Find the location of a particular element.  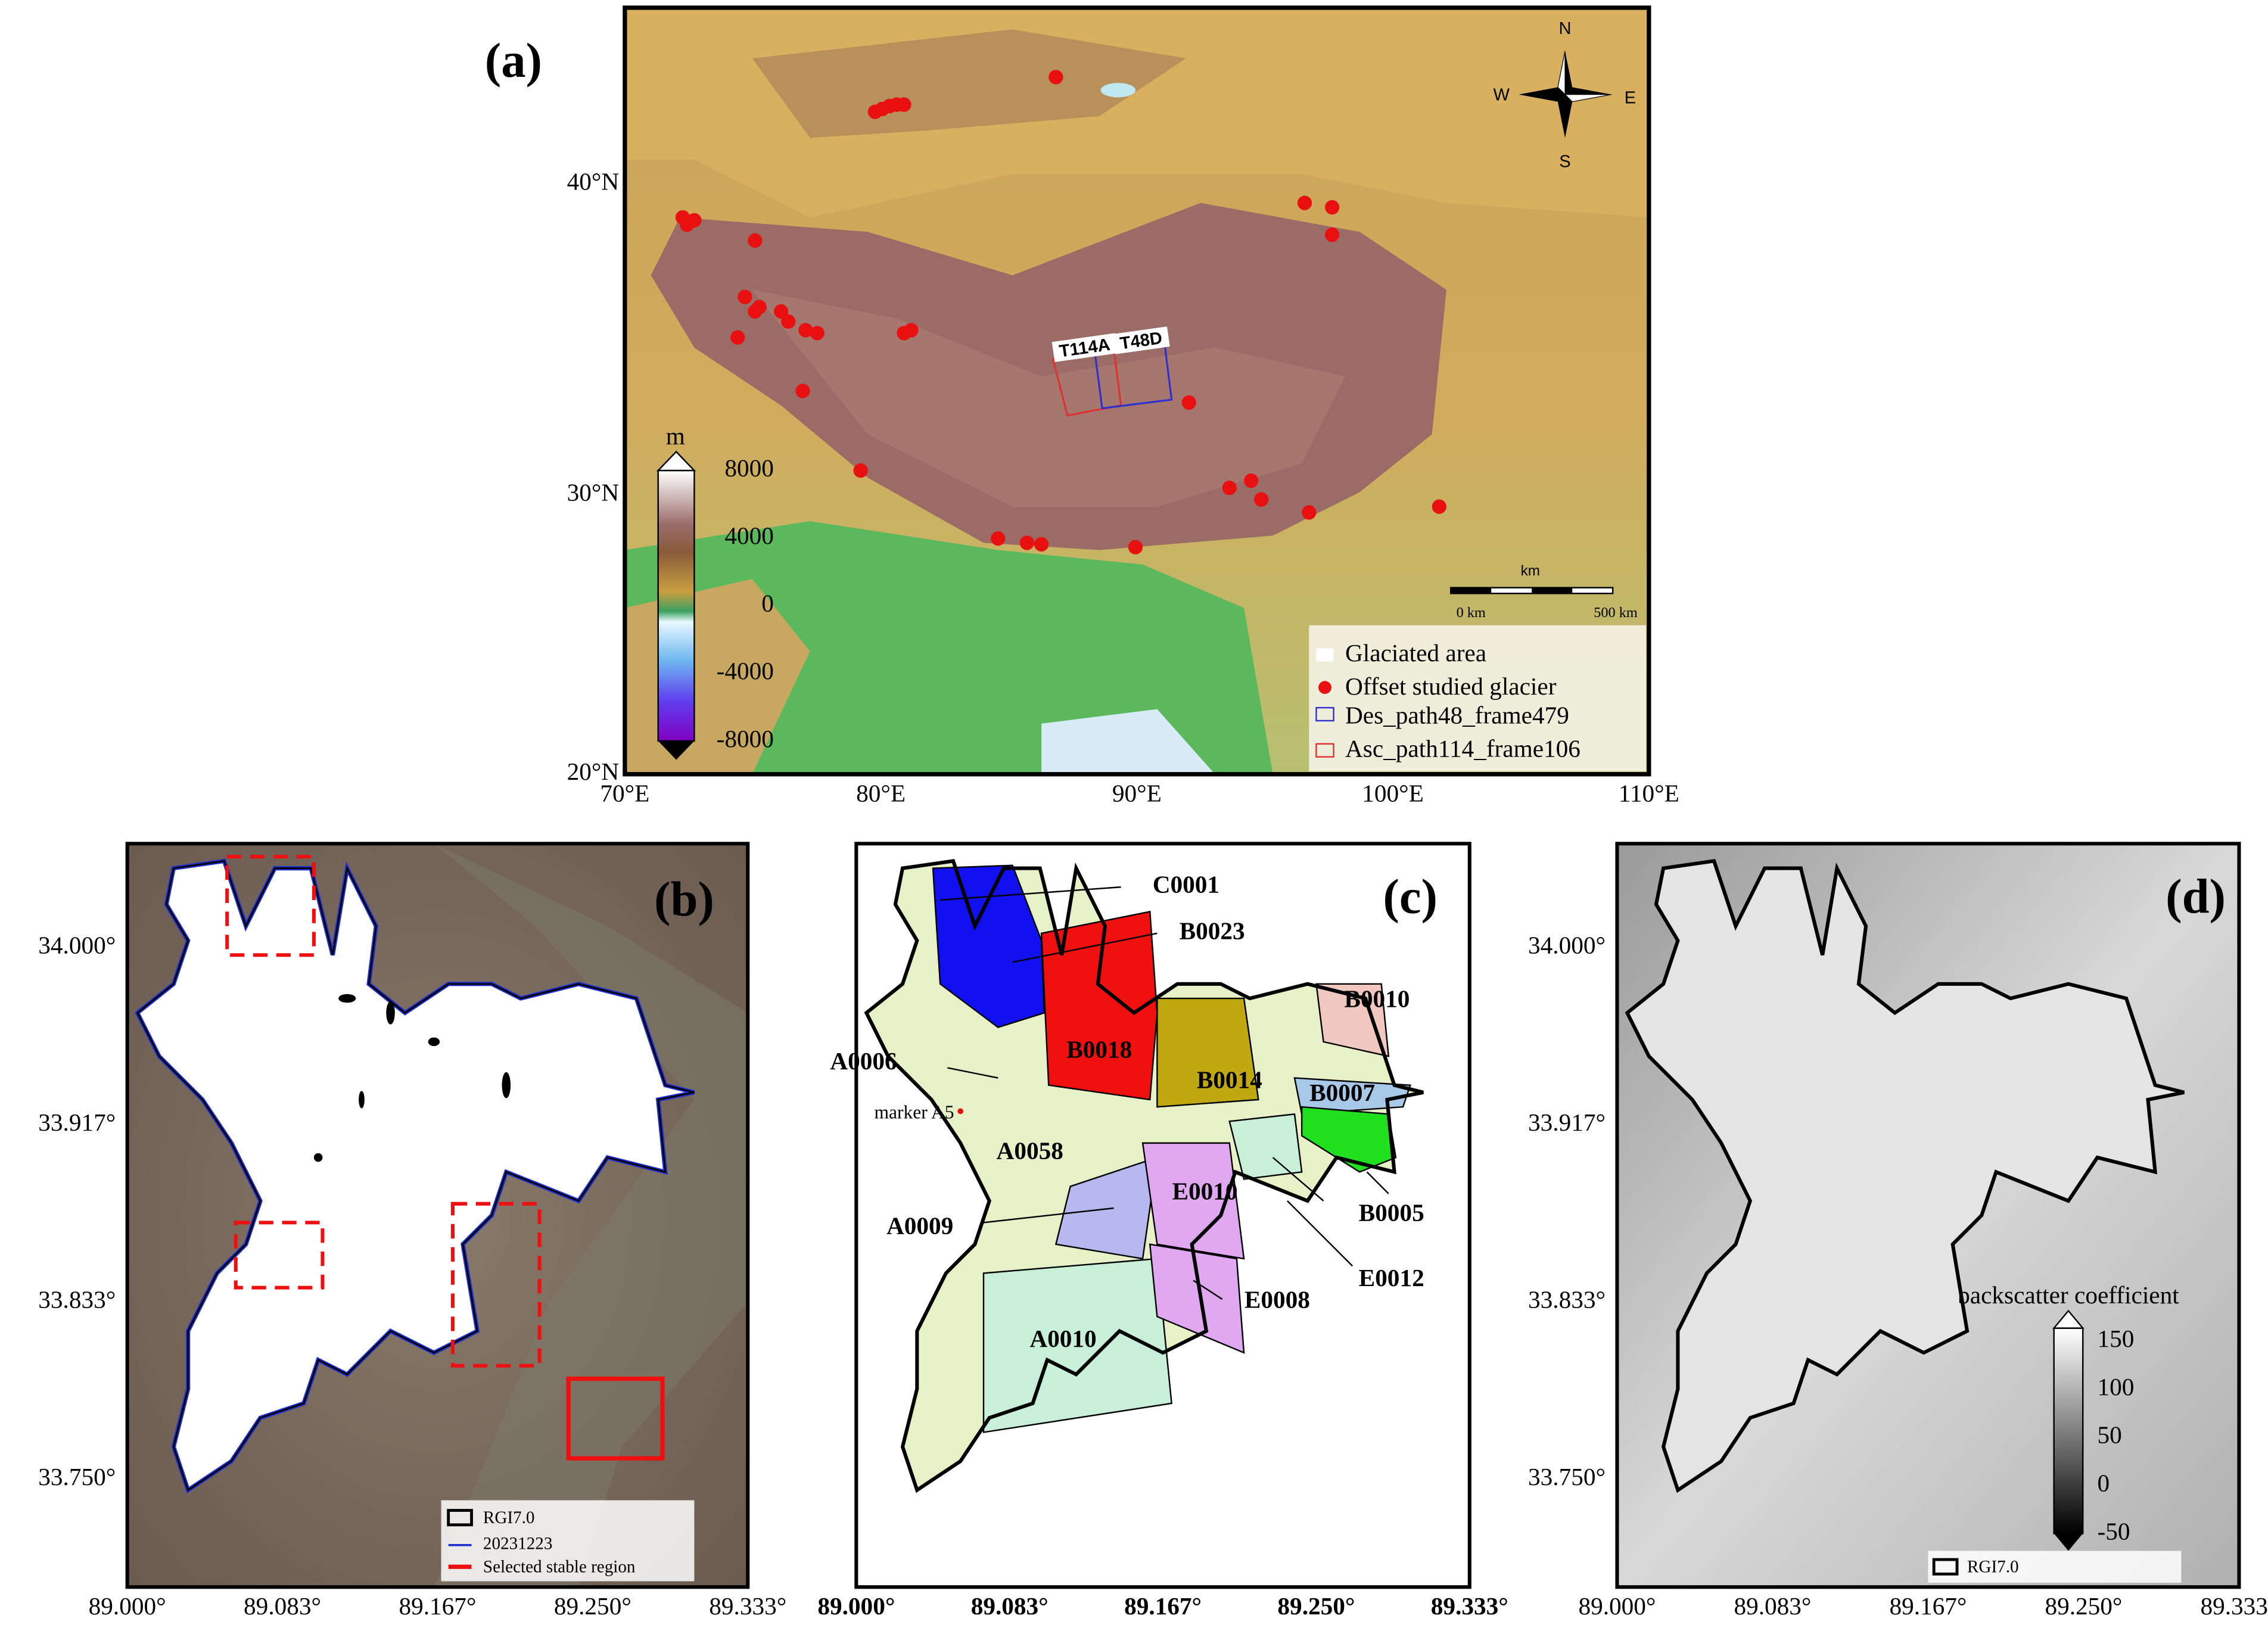

compass is located at coordinates (1565, 94).